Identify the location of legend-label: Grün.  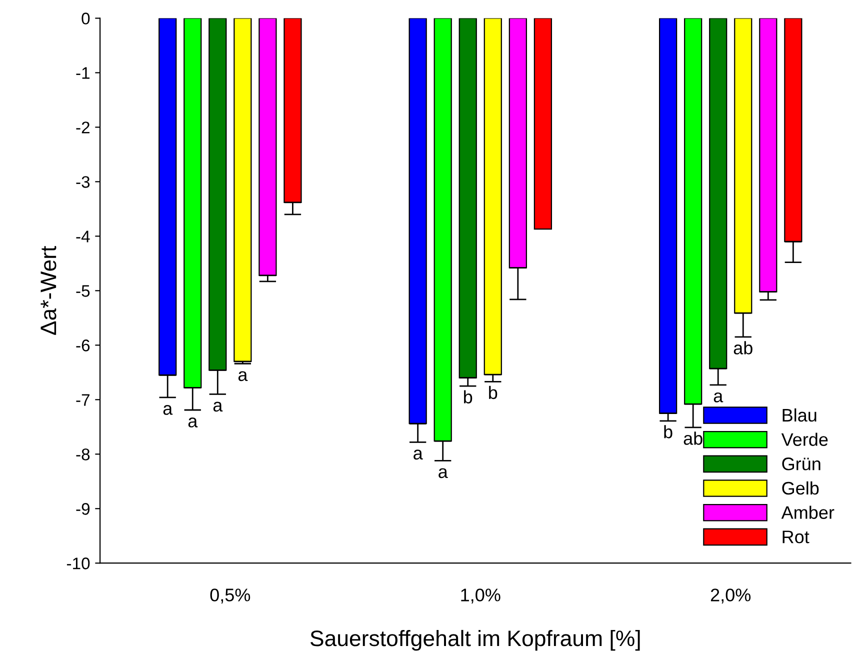
(801, 464).